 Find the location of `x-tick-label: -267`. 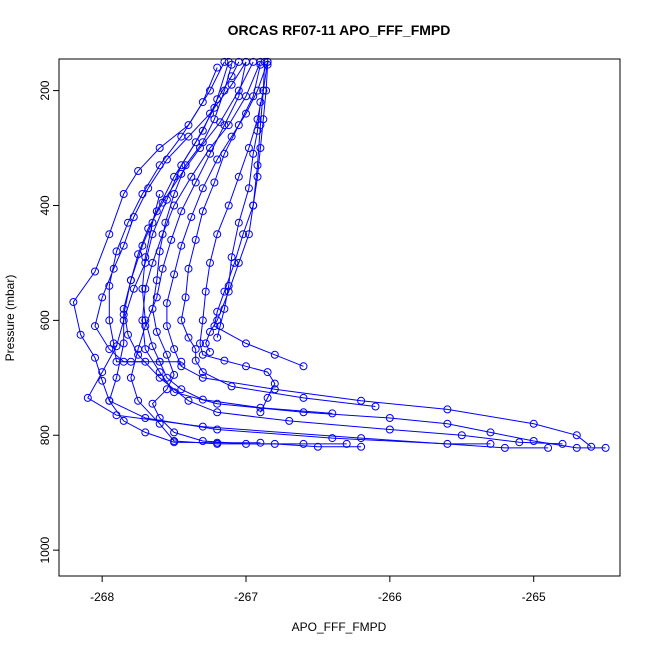

x-tick-label: -267 is located at coordinates (246, 597).